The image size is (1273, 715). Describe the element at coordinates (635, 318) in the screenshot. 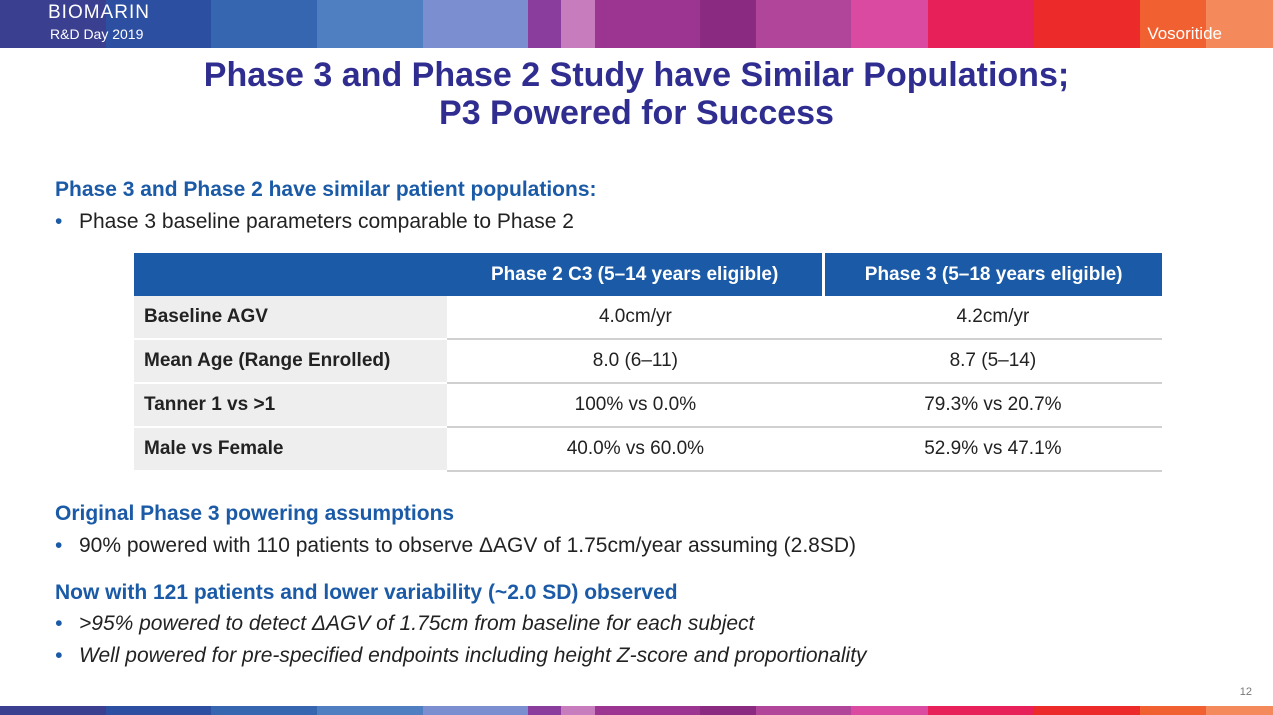

I see `phase2-cell: 4.0cm/yr` at that location.